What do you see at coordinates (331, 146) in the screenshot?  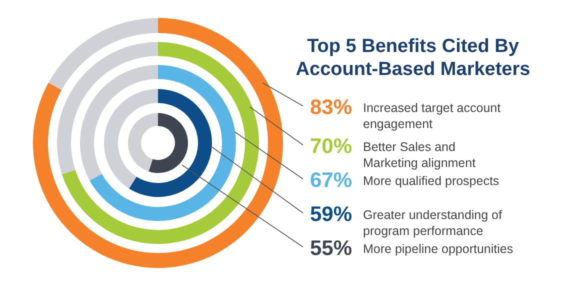 I see `data-label: 70%` at bounding box center [331, 146].